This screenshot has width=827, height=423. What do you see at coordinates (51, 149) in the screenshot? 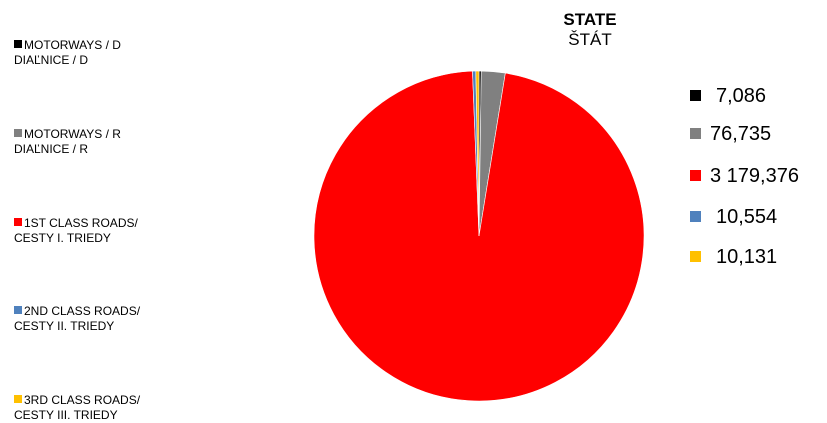
I see `legend-label-line2: DIAĽNICE / R` at bounding box center [51, 149].